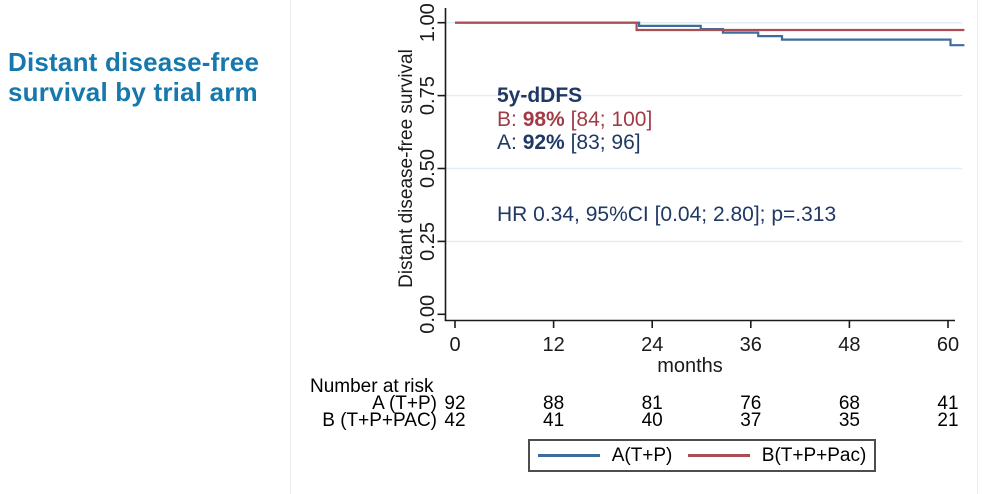  Describe the element at coordinates (948, 345) in the screenshot. I see `x-tick-label: 60` at that location.